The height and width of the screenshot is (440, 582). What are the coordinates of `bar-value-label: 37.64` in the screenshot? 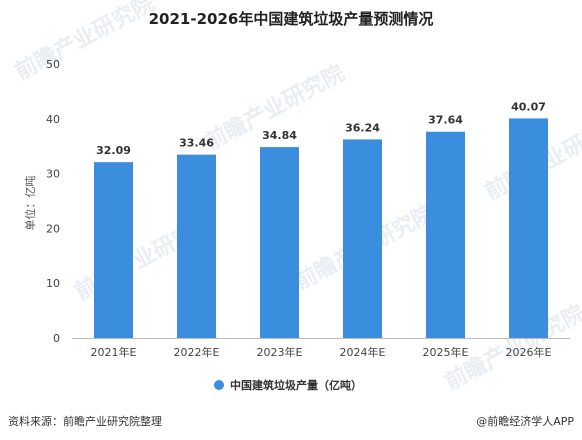 It's located at (445, 120).